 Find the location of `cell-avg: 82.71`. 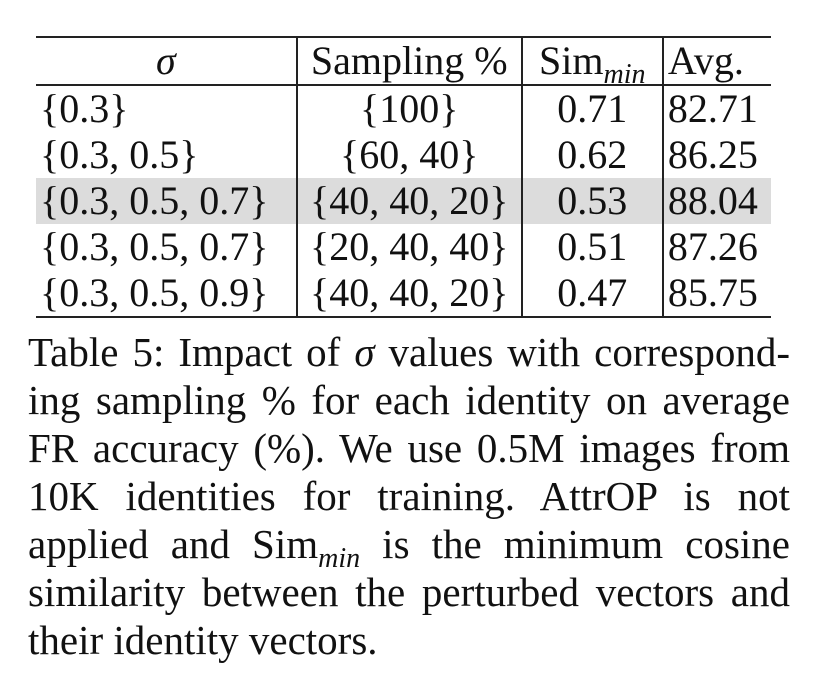

cell-avg: 82.71 is located at coordinates (712, 108).